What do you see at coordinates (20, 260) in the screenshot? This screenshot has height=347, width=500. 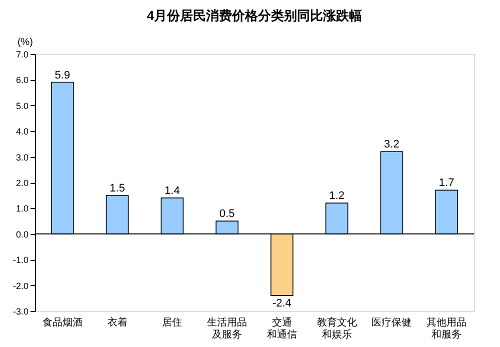 I see `y-tick-label: -1.0` at bounding box center [20, 260].